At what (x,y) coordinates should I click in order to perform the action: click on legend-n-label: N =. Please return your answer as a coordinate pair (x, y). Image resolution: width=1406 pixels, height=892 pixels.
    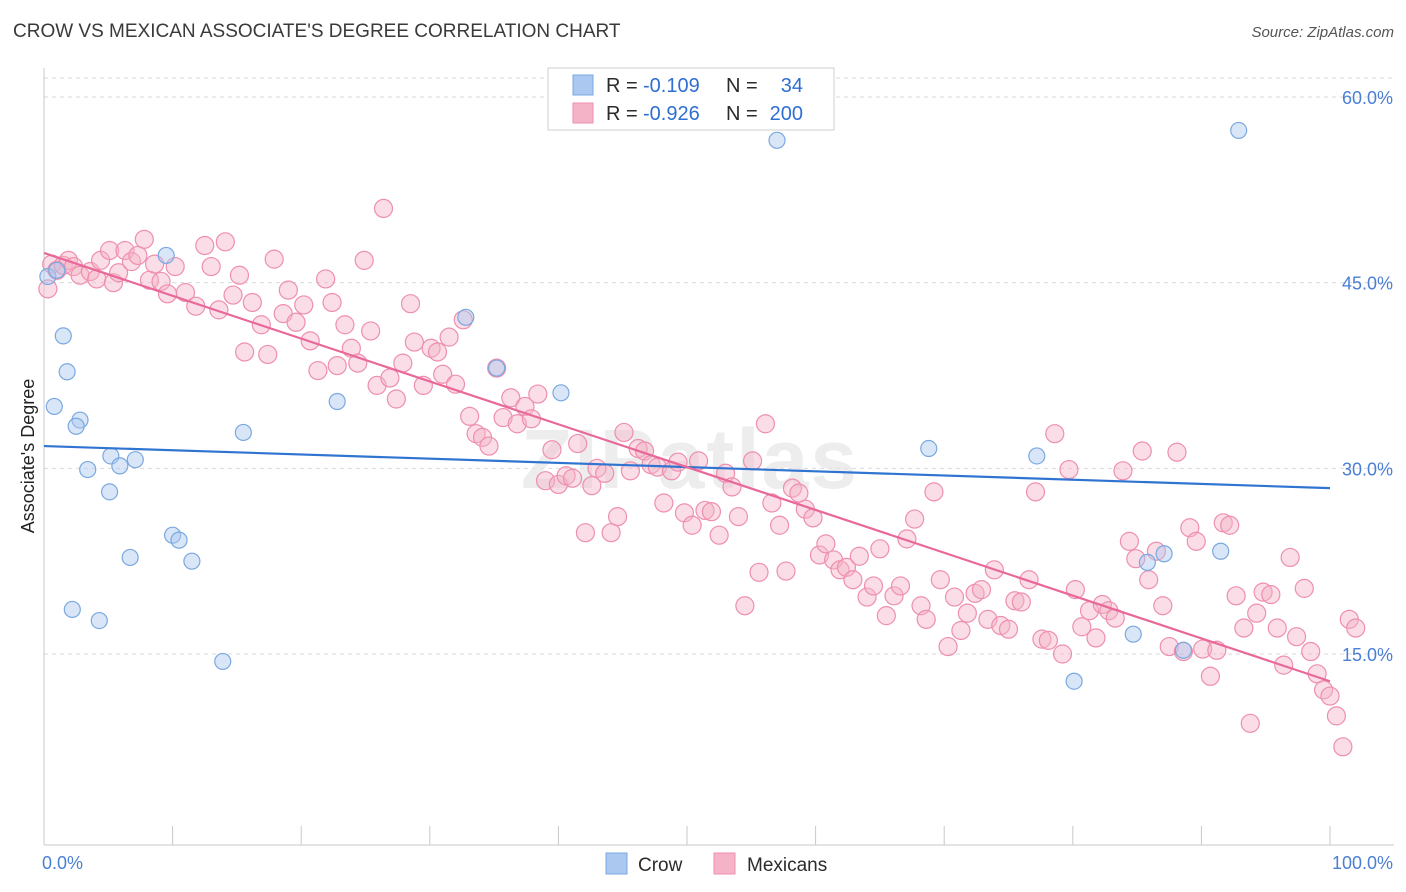
    Looking at the image, I should click on (742, 114).